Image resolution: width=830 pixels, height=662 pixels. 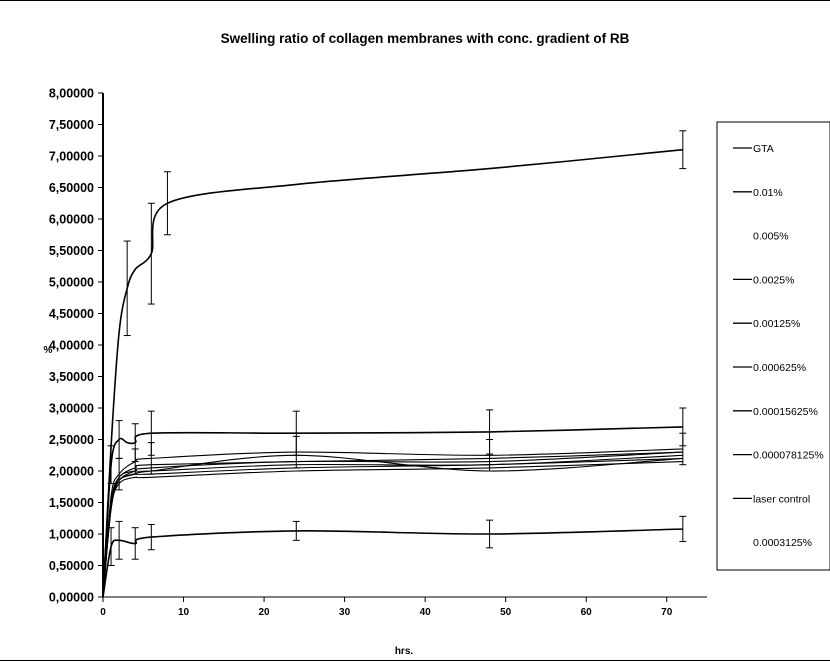 I want to click on legend-item-label: 0.01%, so click(x=768, y=193).